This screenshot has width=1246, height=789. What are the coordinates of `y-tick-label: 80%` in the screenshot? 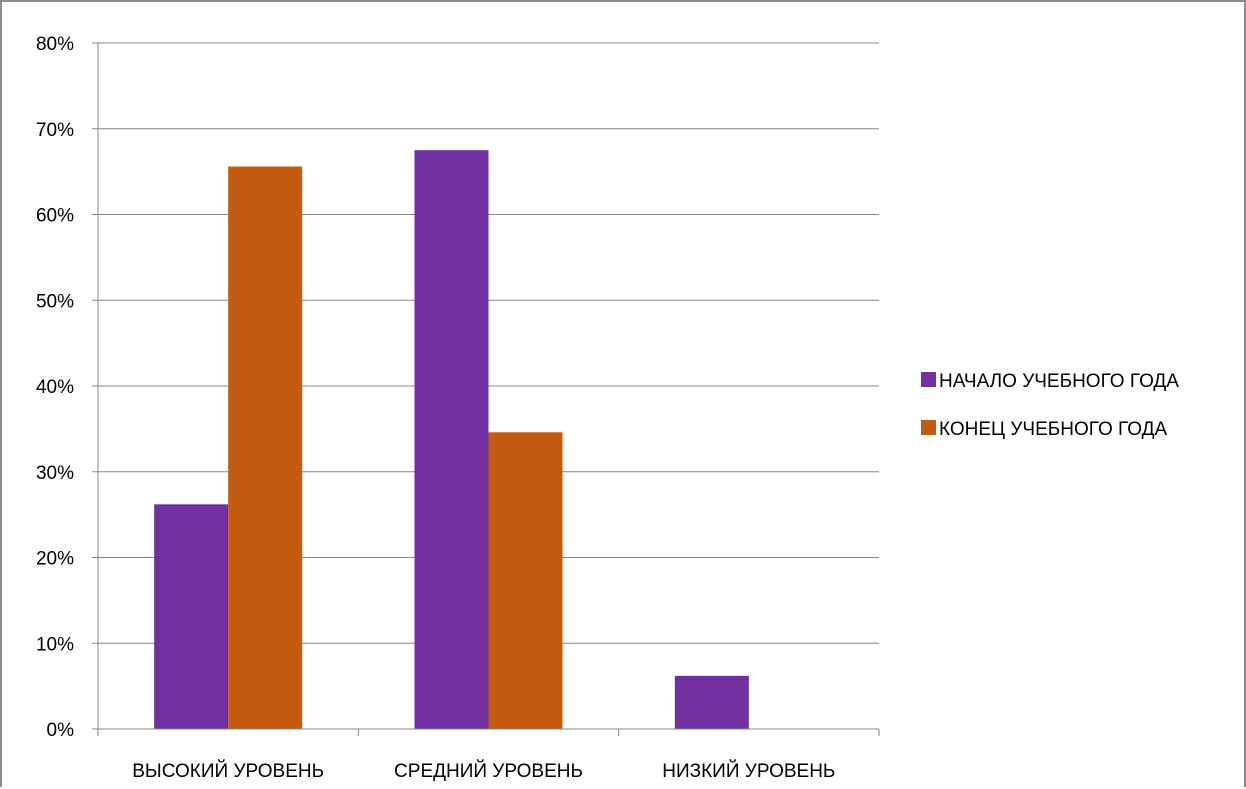 It's located at (55, 44).